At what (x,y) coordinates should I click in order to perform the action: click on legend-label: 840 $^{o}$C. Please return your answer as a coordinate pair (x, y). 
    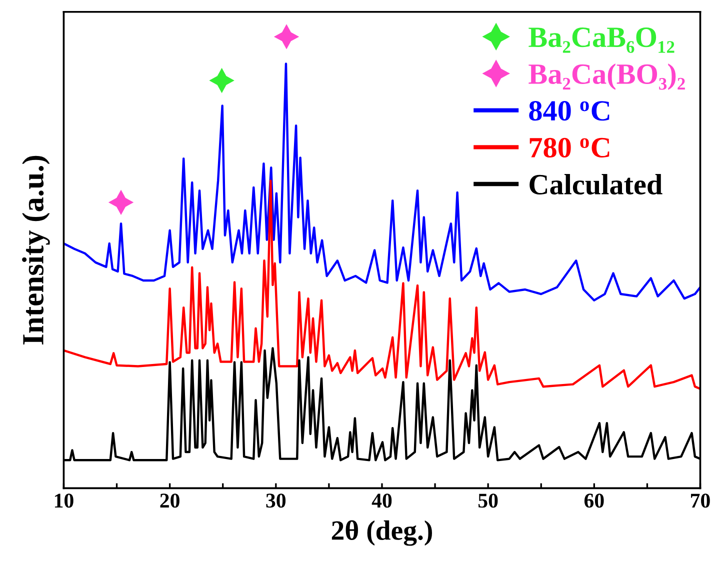
    Looking at the image, I should click on (569, 110).